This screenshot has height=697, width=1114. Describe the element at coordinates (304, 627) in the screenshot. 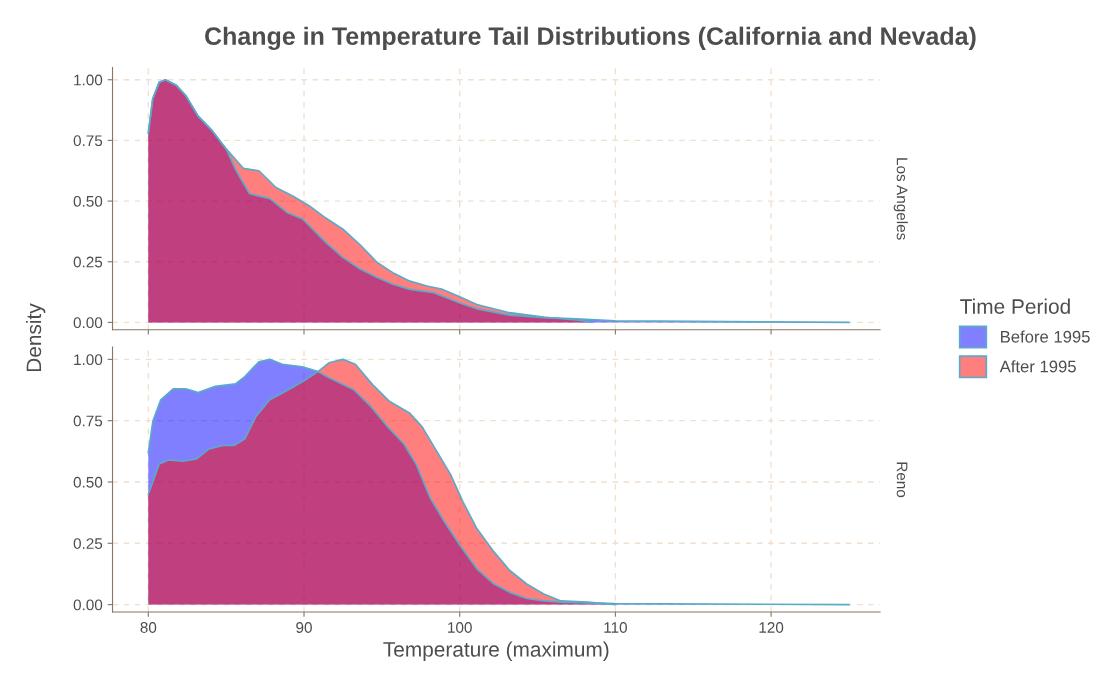

I see `x-tick-label: 90` at that location.